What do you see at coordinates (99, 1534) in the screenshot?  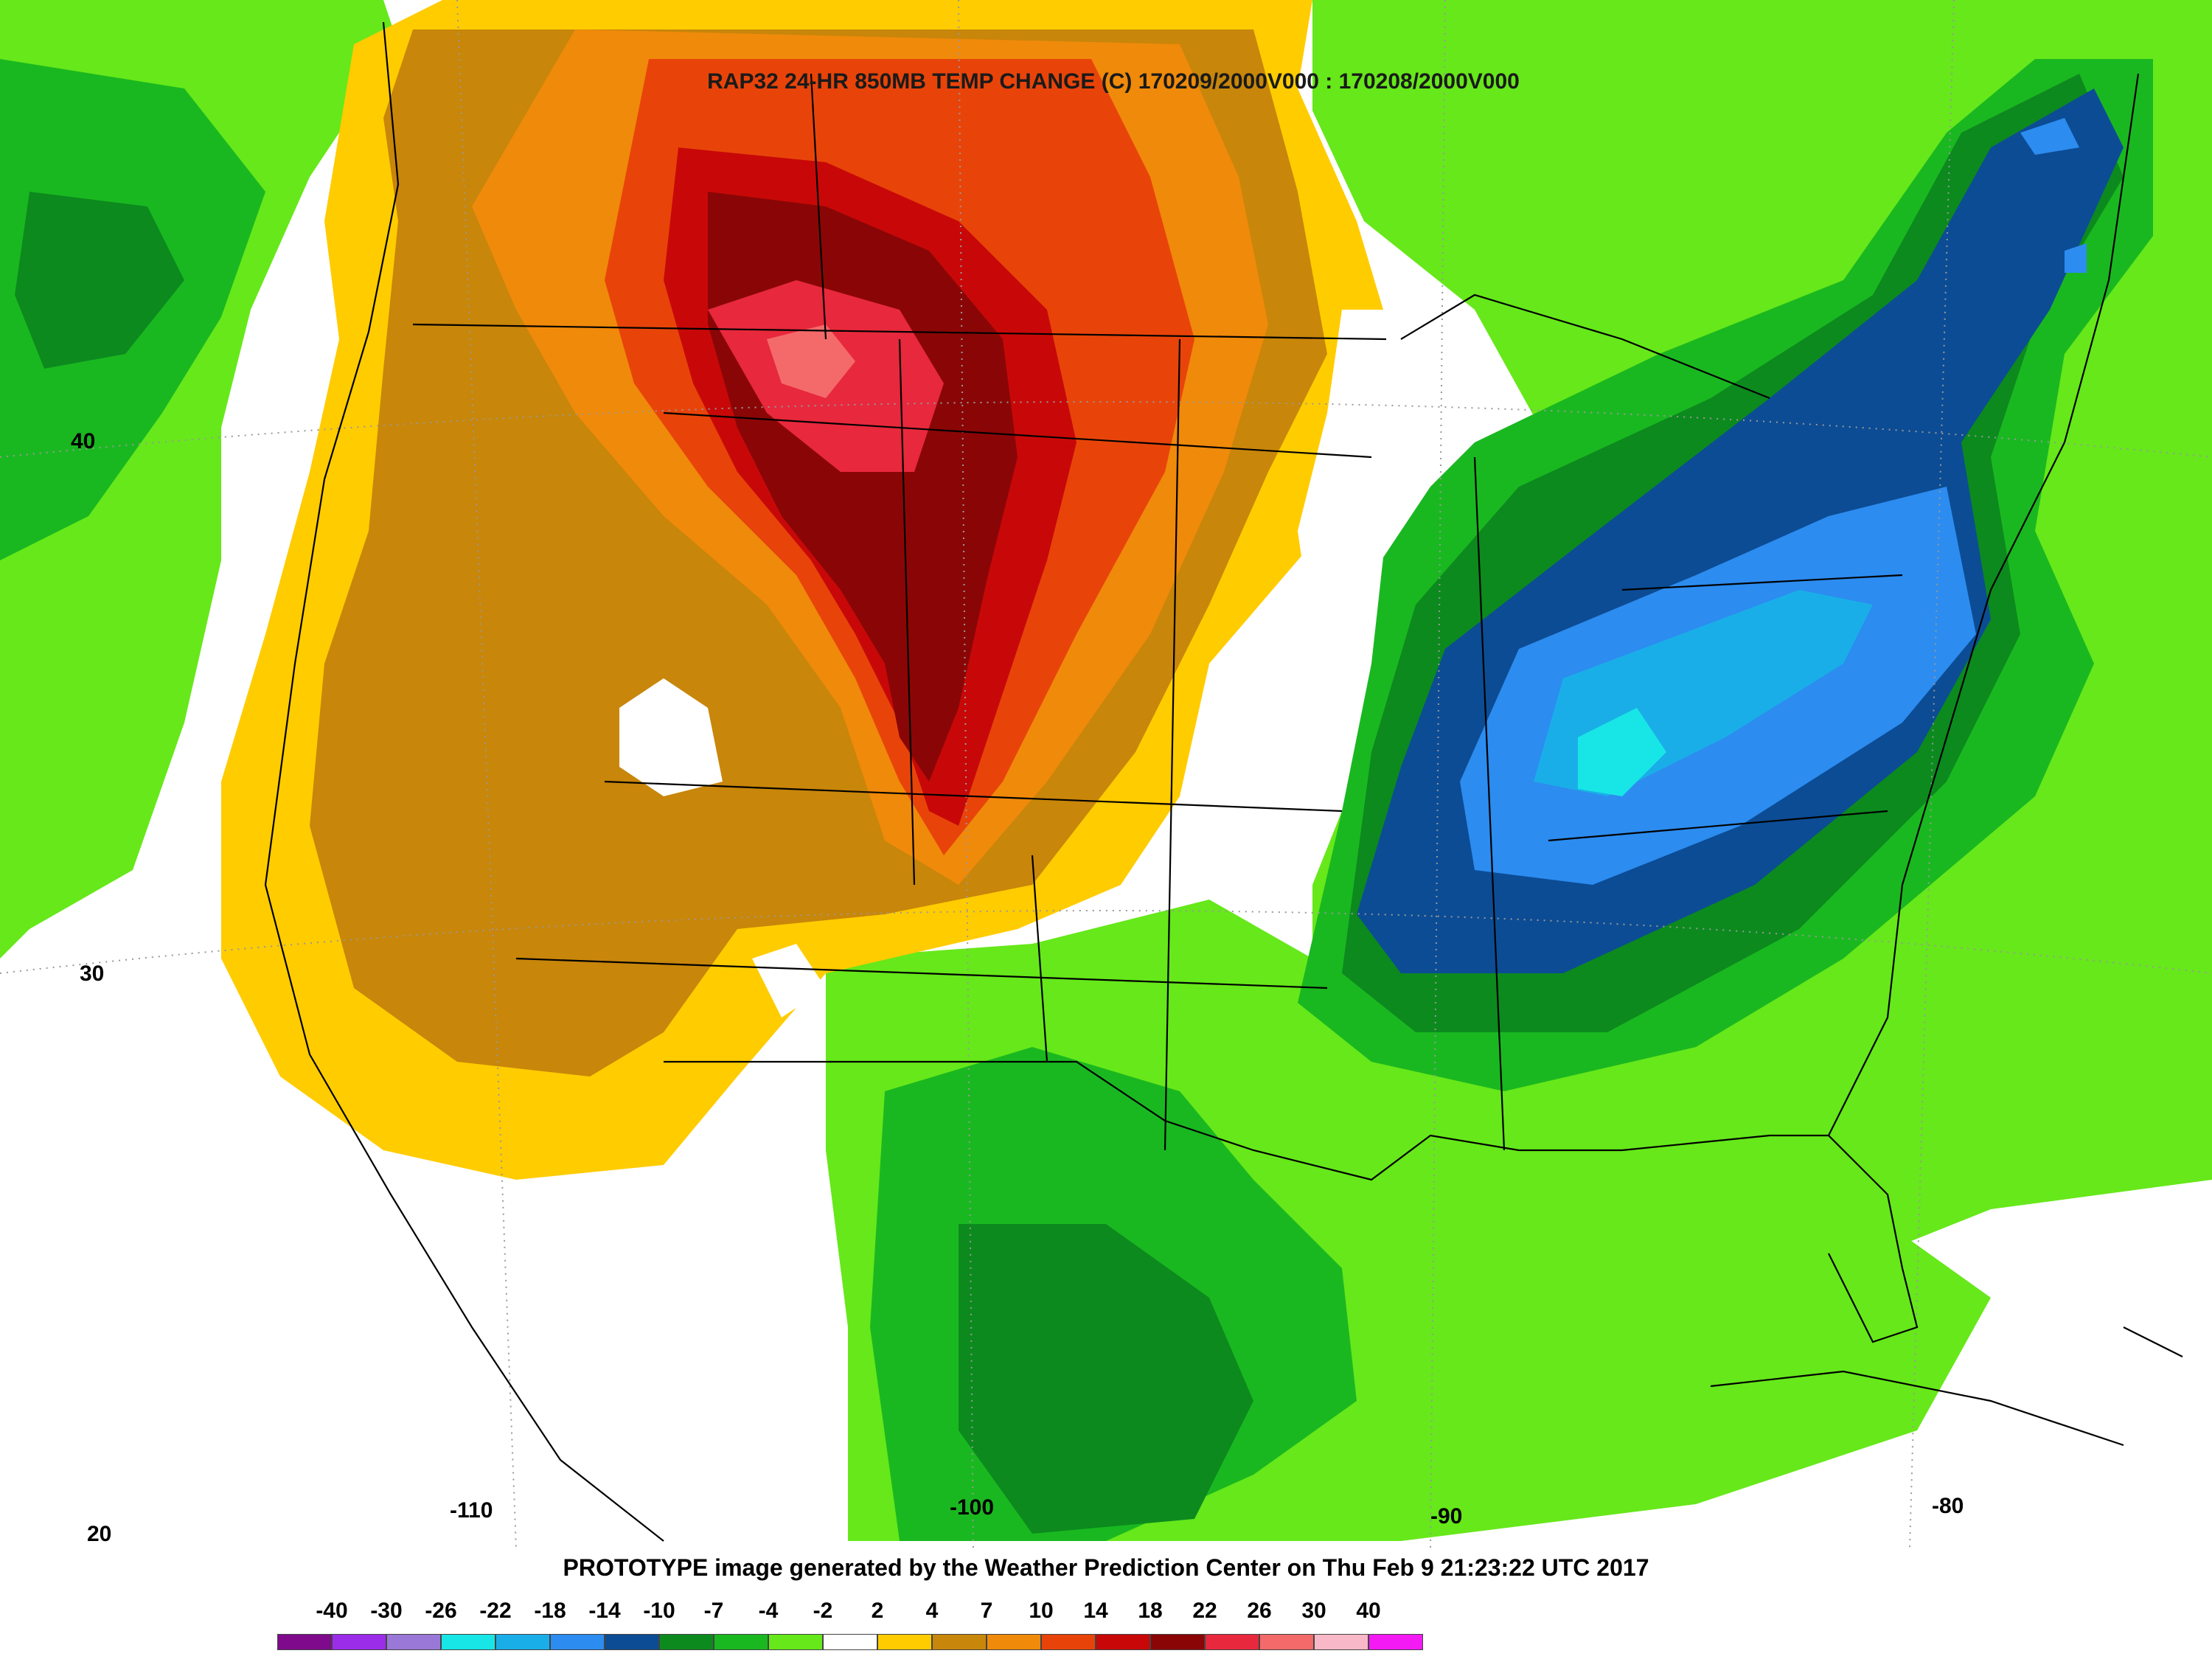 I see `latitude-label-20: 20` at bounding box center [99, 1534].